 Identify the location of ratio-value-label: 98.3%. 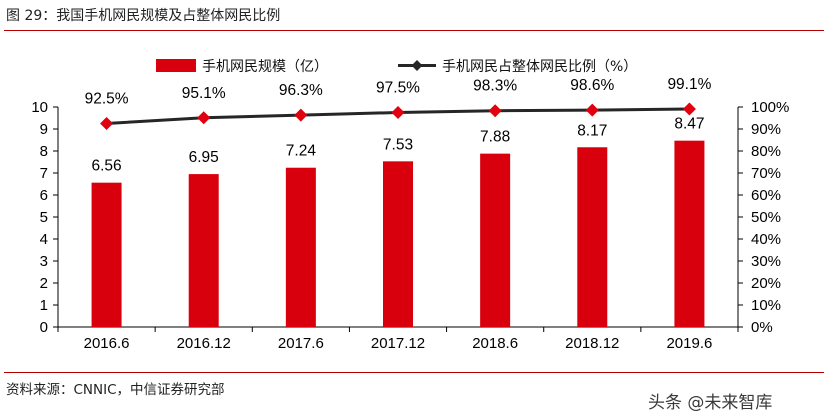
(495, 86).